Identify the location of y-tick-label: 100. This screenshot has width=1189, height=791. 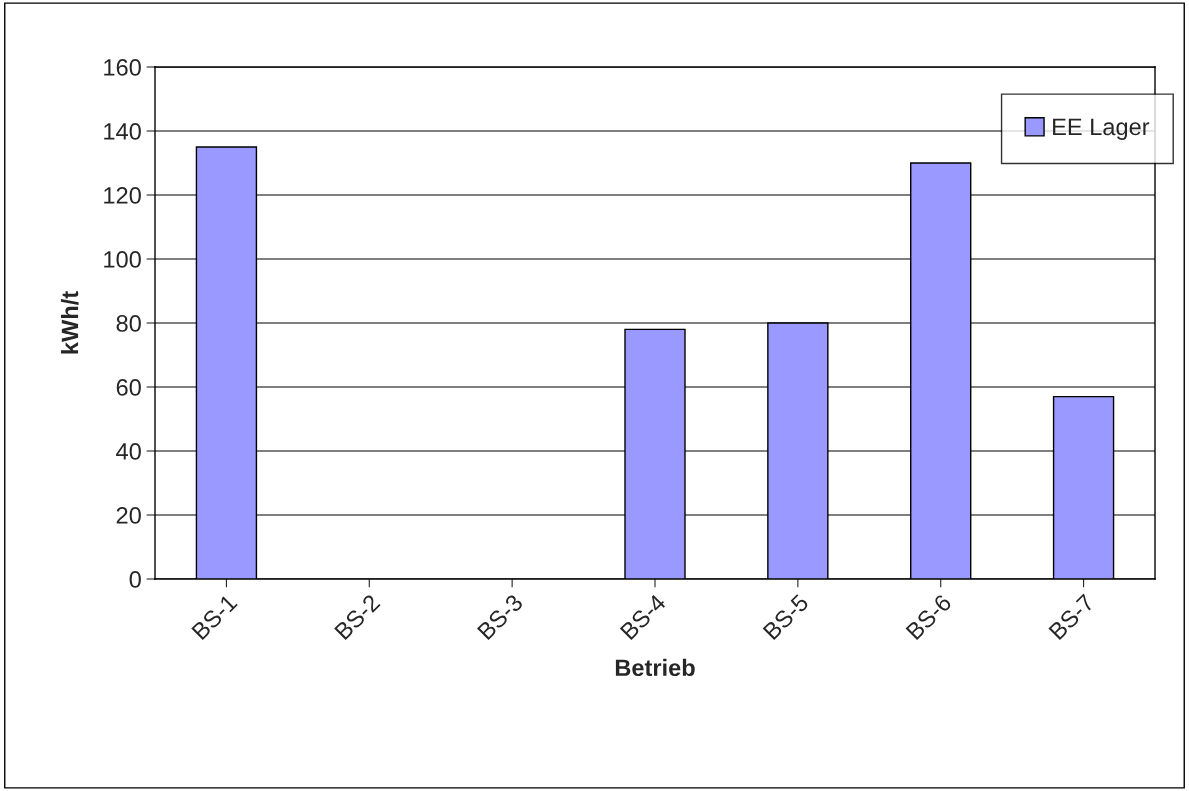
(122, 259).